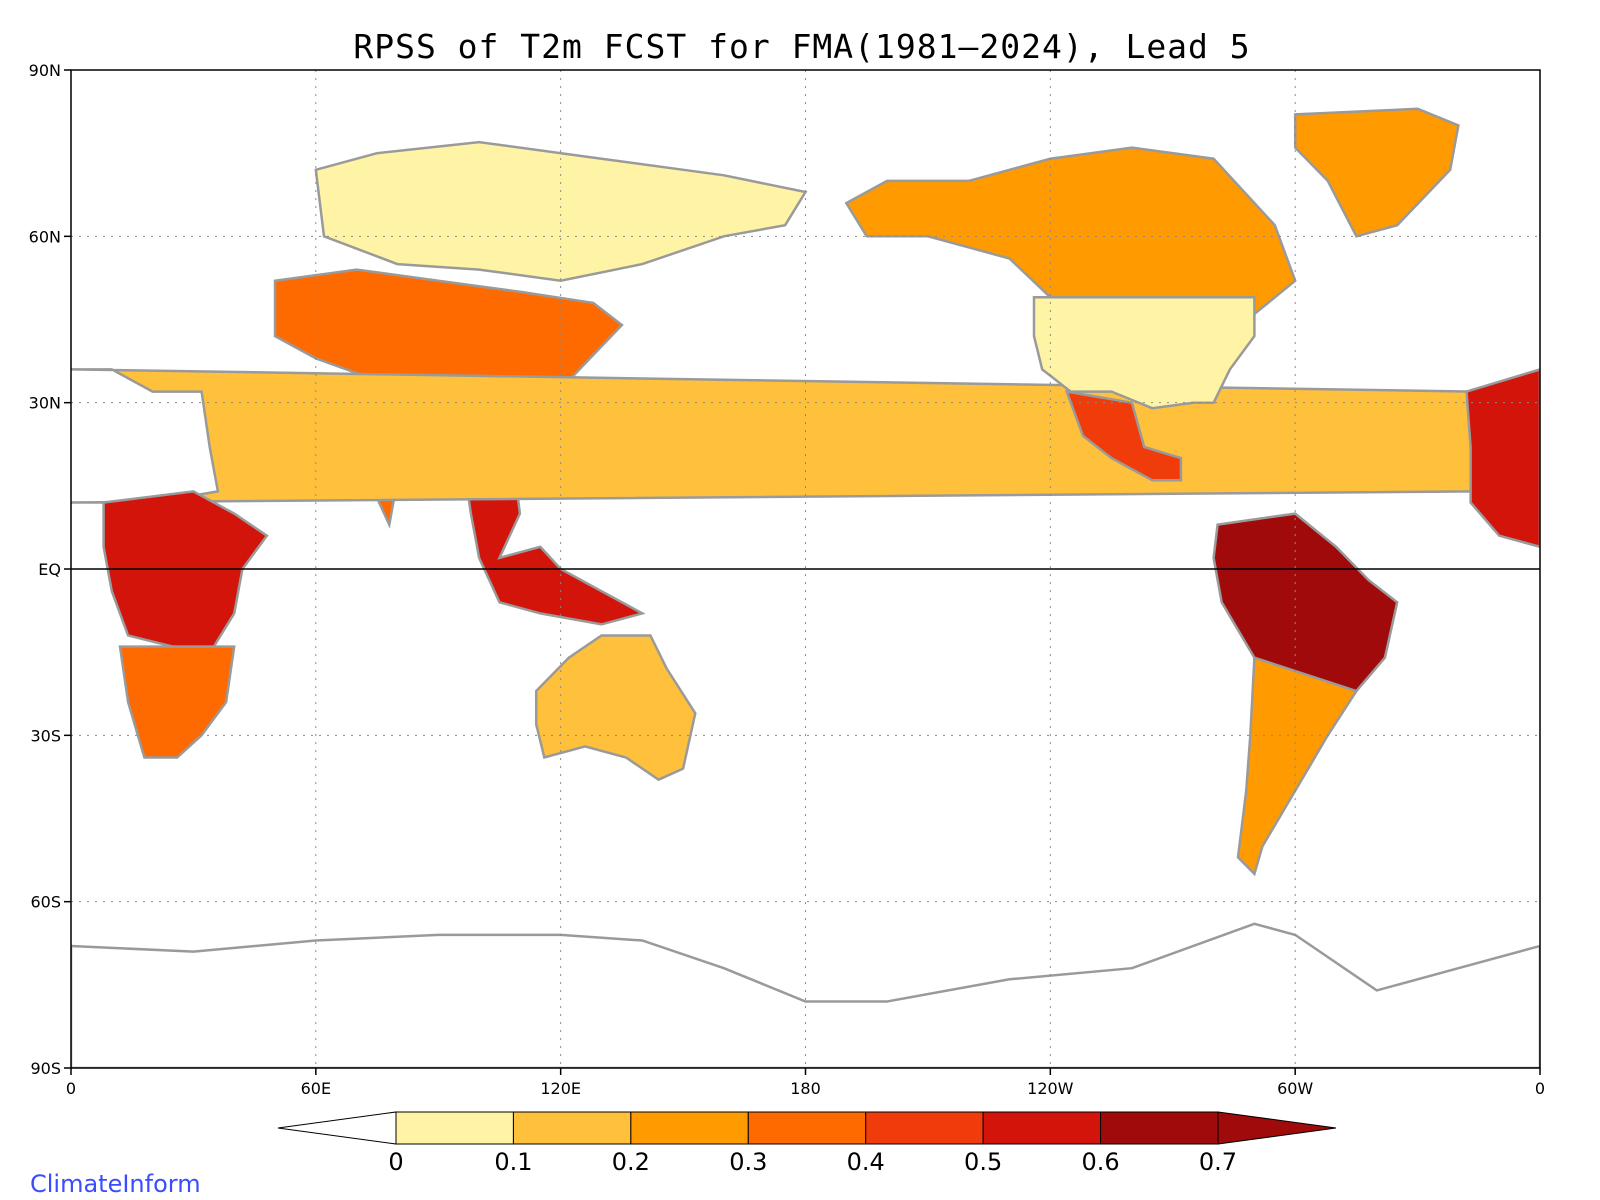  What do you see at coordinates (1295, 1088) in the screenshot?
I see `x-tick-label: 60W` at bounding box center [1295, 1088].